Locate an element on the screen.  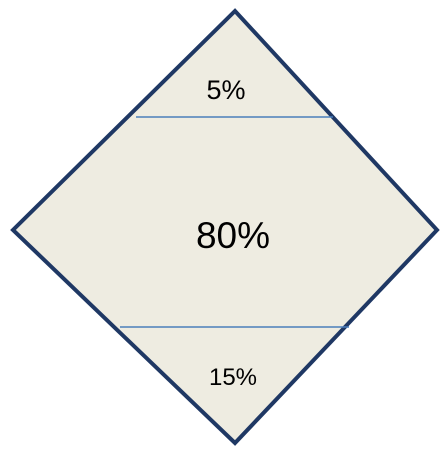
top-segment-label: 5% is located at coordinates (225, 90).